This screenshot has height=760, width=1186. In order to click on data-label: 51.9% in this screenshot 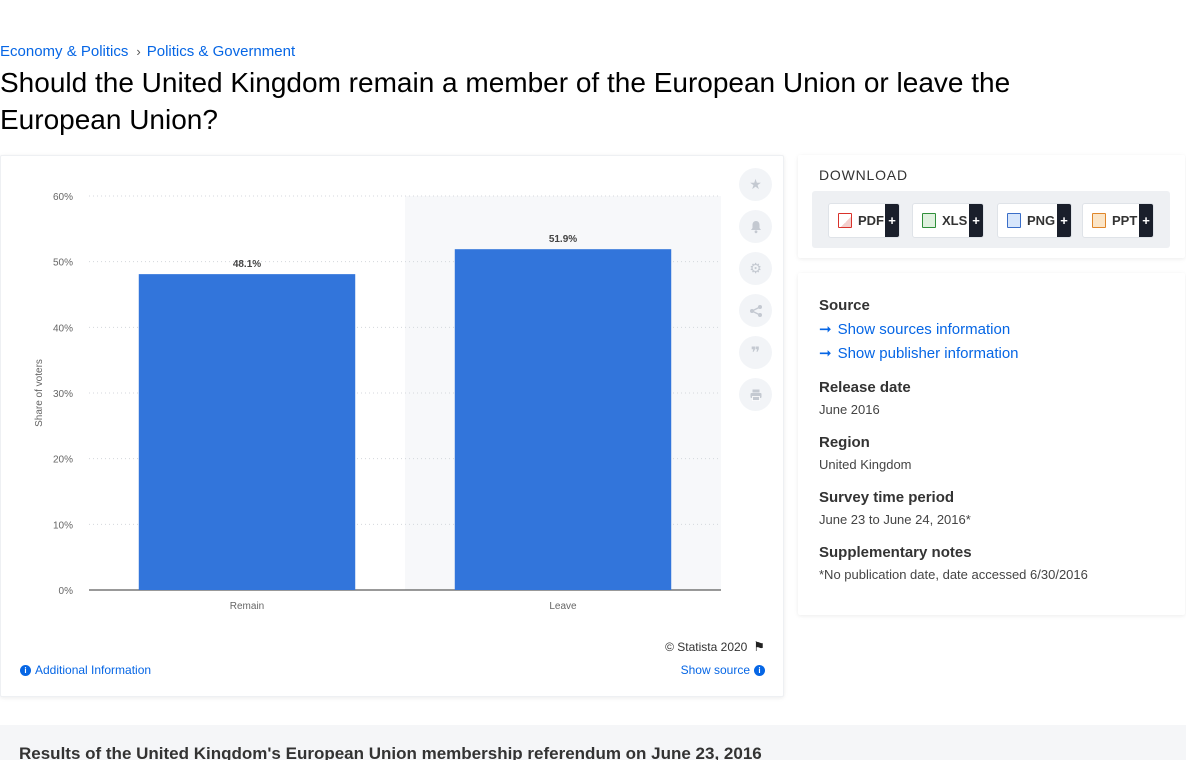, I will do `click(563, 239)`.